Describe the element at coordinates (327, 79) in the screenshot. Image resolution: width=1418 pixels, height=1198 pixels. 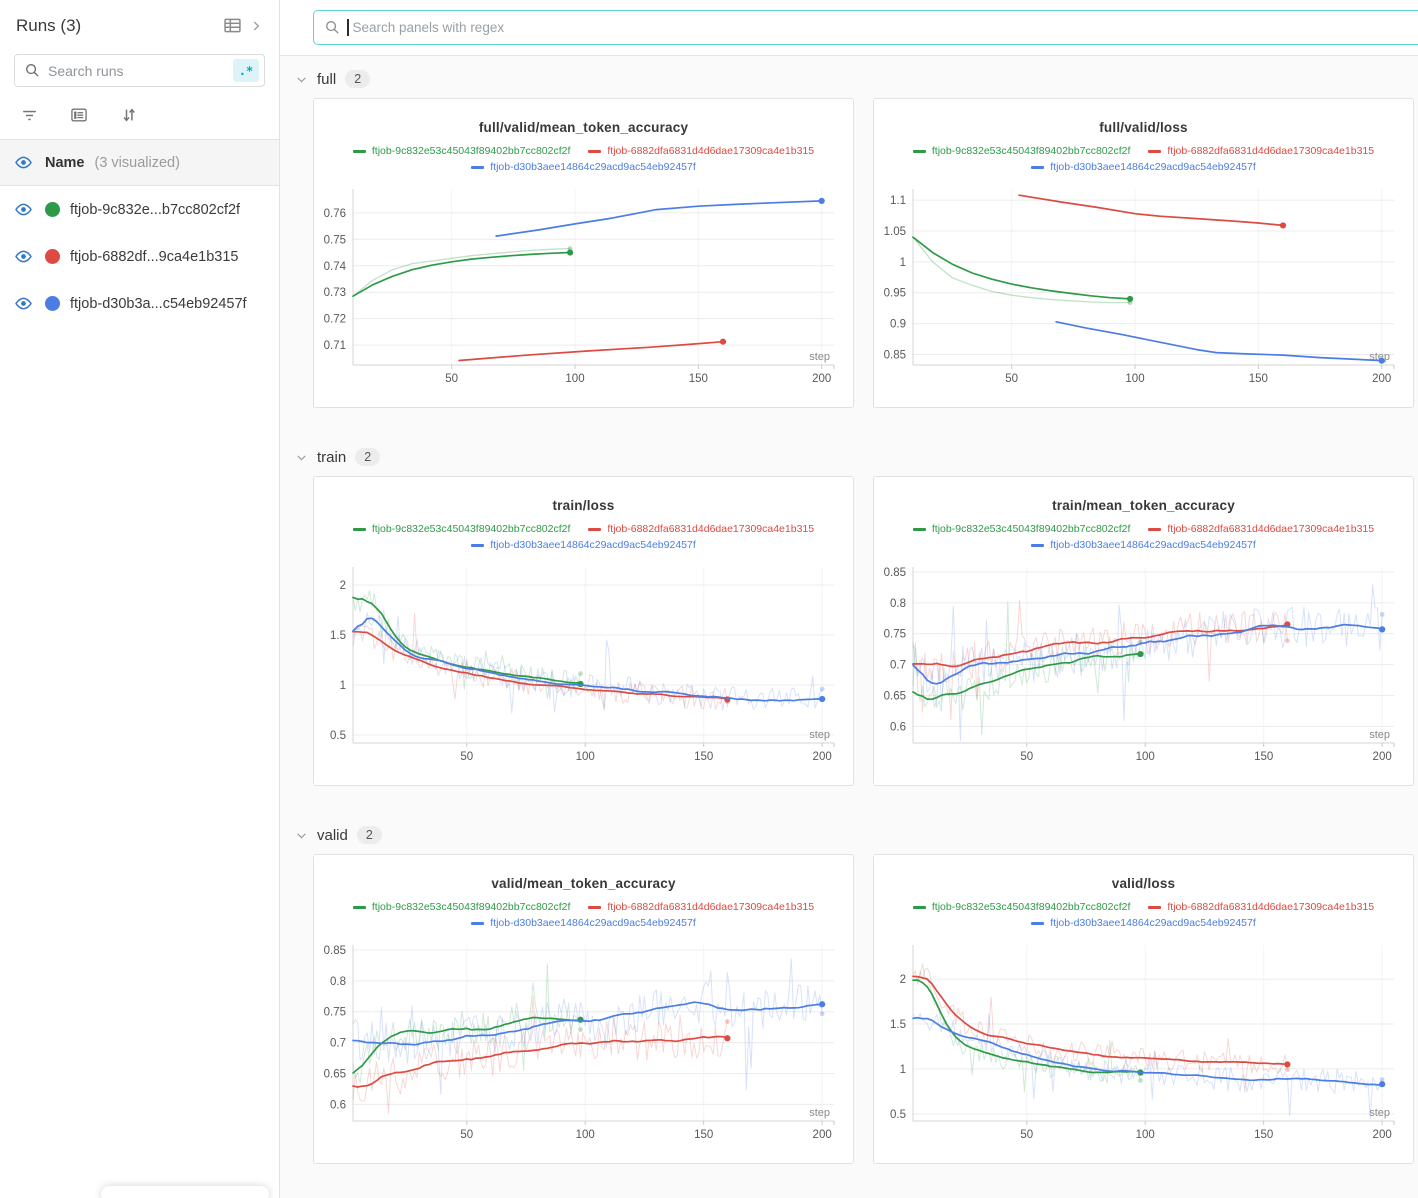
I see `section-name: full` at that location.